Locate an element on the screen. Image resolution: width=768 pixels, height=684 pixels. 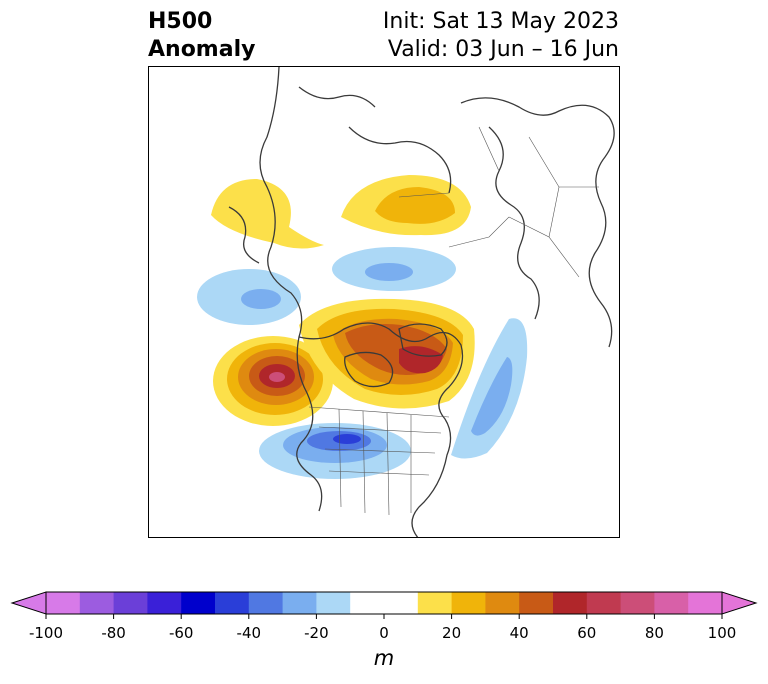
title-line-1: H500 is located at coordinates (180, 21).